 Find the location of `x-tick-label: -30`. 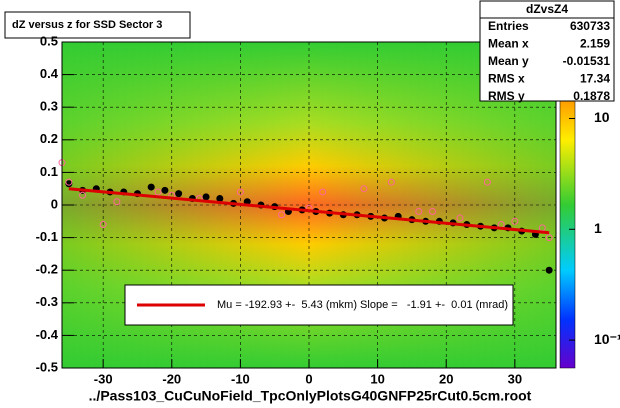

x-tick-label: -30 is located at coordinates (103, 378).